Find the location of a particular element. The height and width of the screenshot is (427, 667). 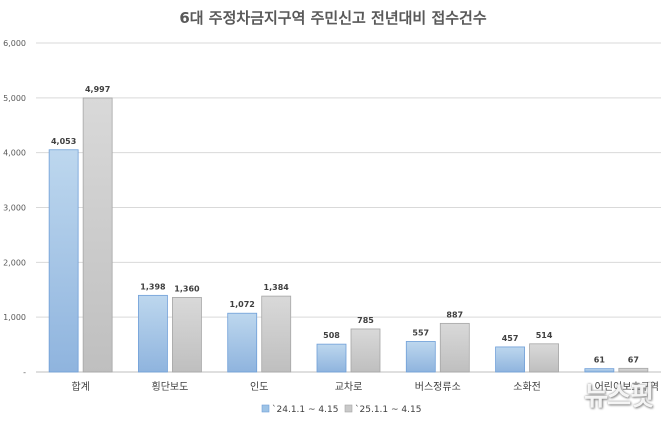

category-label: 어린이보호구역 is located at coordinates (627, 387).